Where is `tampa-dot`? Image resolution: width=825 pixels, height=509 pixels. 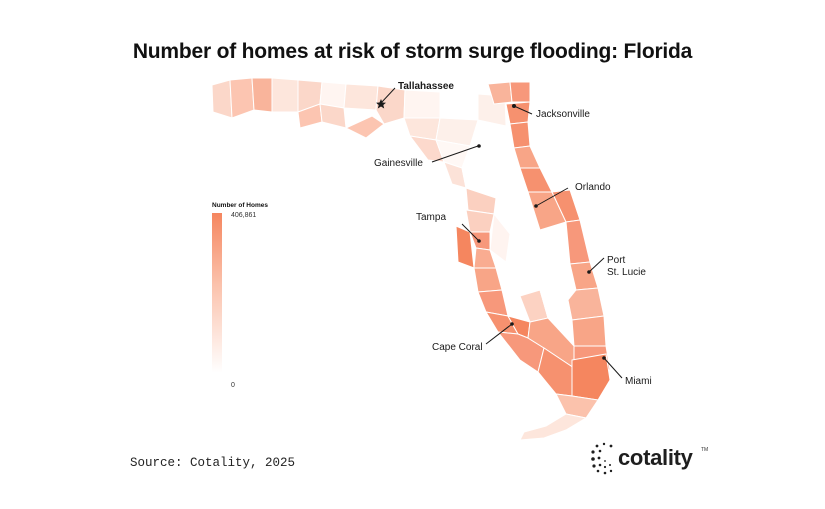 tampa-dot is located at coordinates (479, 241).